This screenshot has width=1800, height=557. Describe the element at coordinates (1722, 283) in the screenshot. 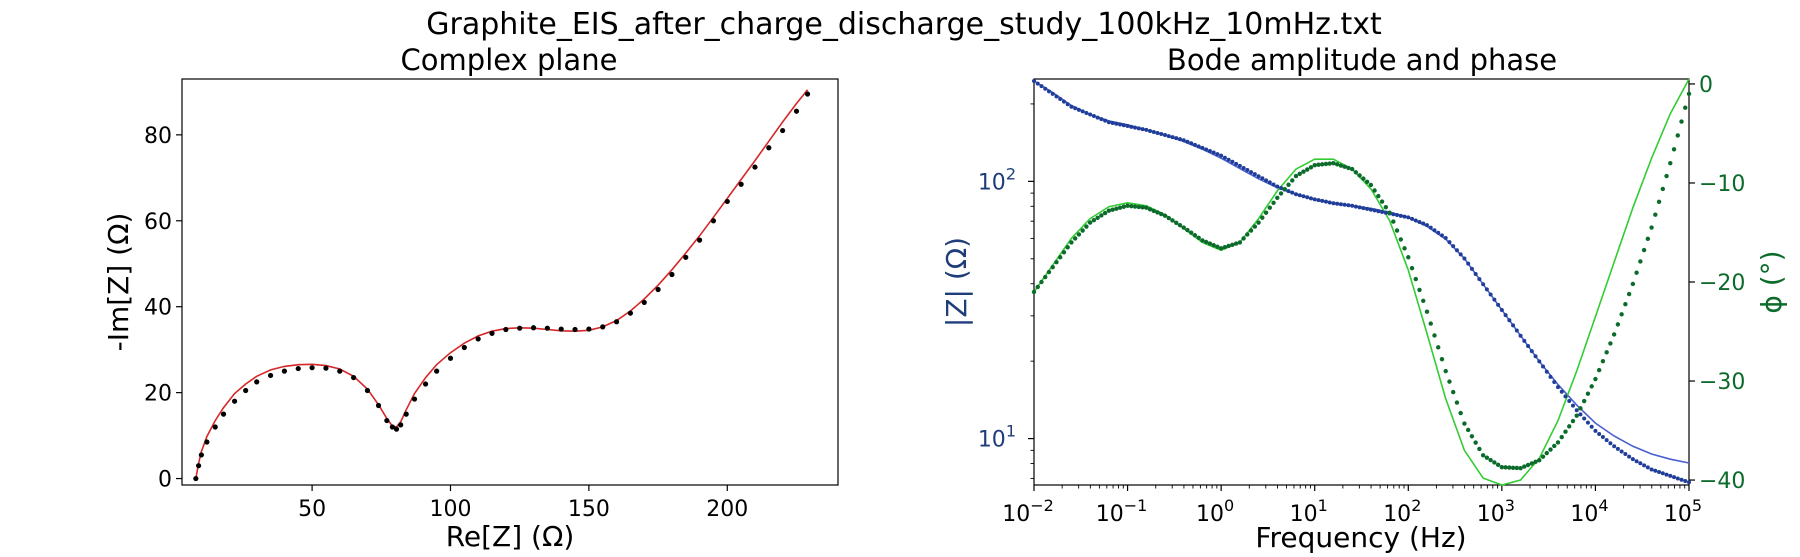

I see `bode-ytick-right-label: −20` at that location.